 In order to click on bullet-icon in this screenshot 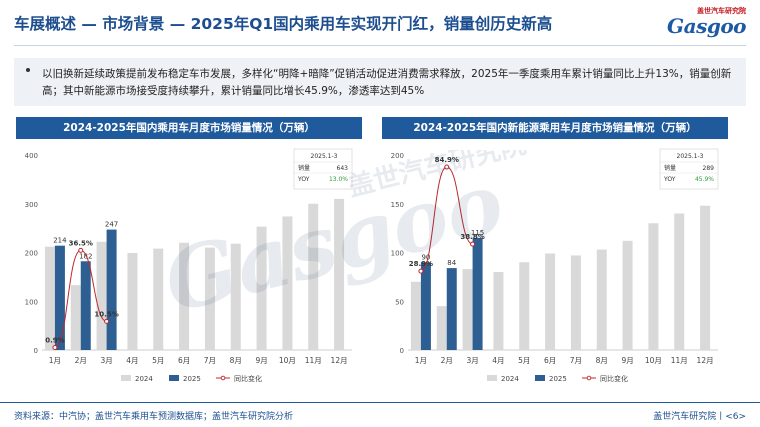, I will do `click(28, 70)`.